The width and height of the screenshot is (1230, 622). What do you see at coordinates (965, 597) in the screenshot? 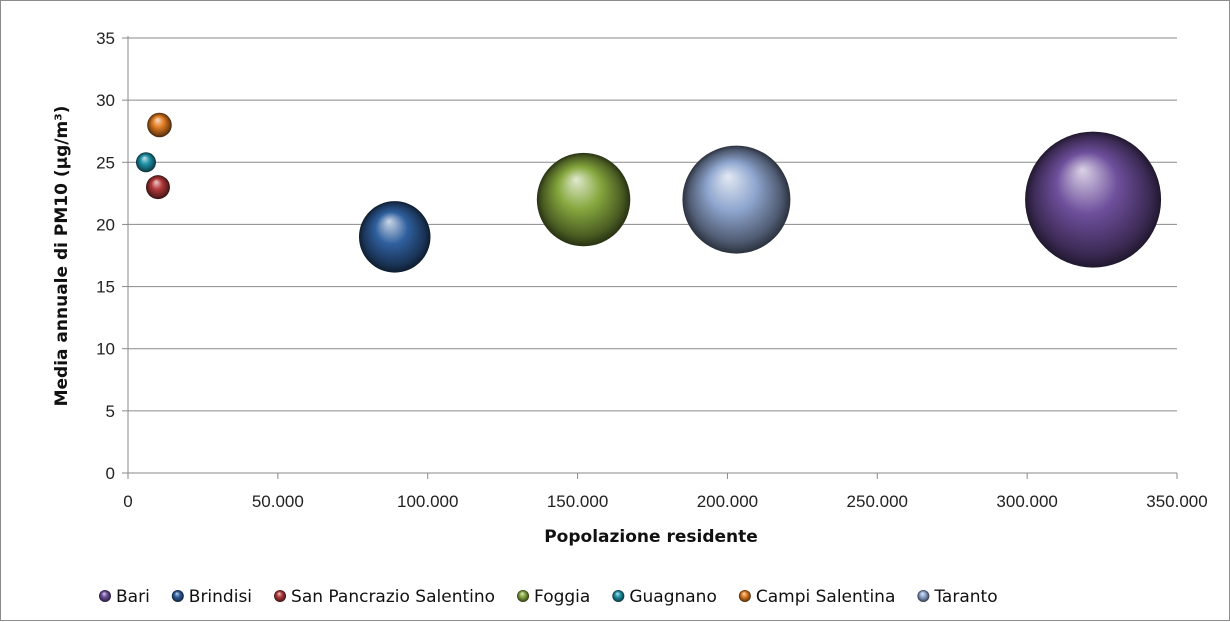
I see `legend-label: Taranto` at bounding box center [965, 597].